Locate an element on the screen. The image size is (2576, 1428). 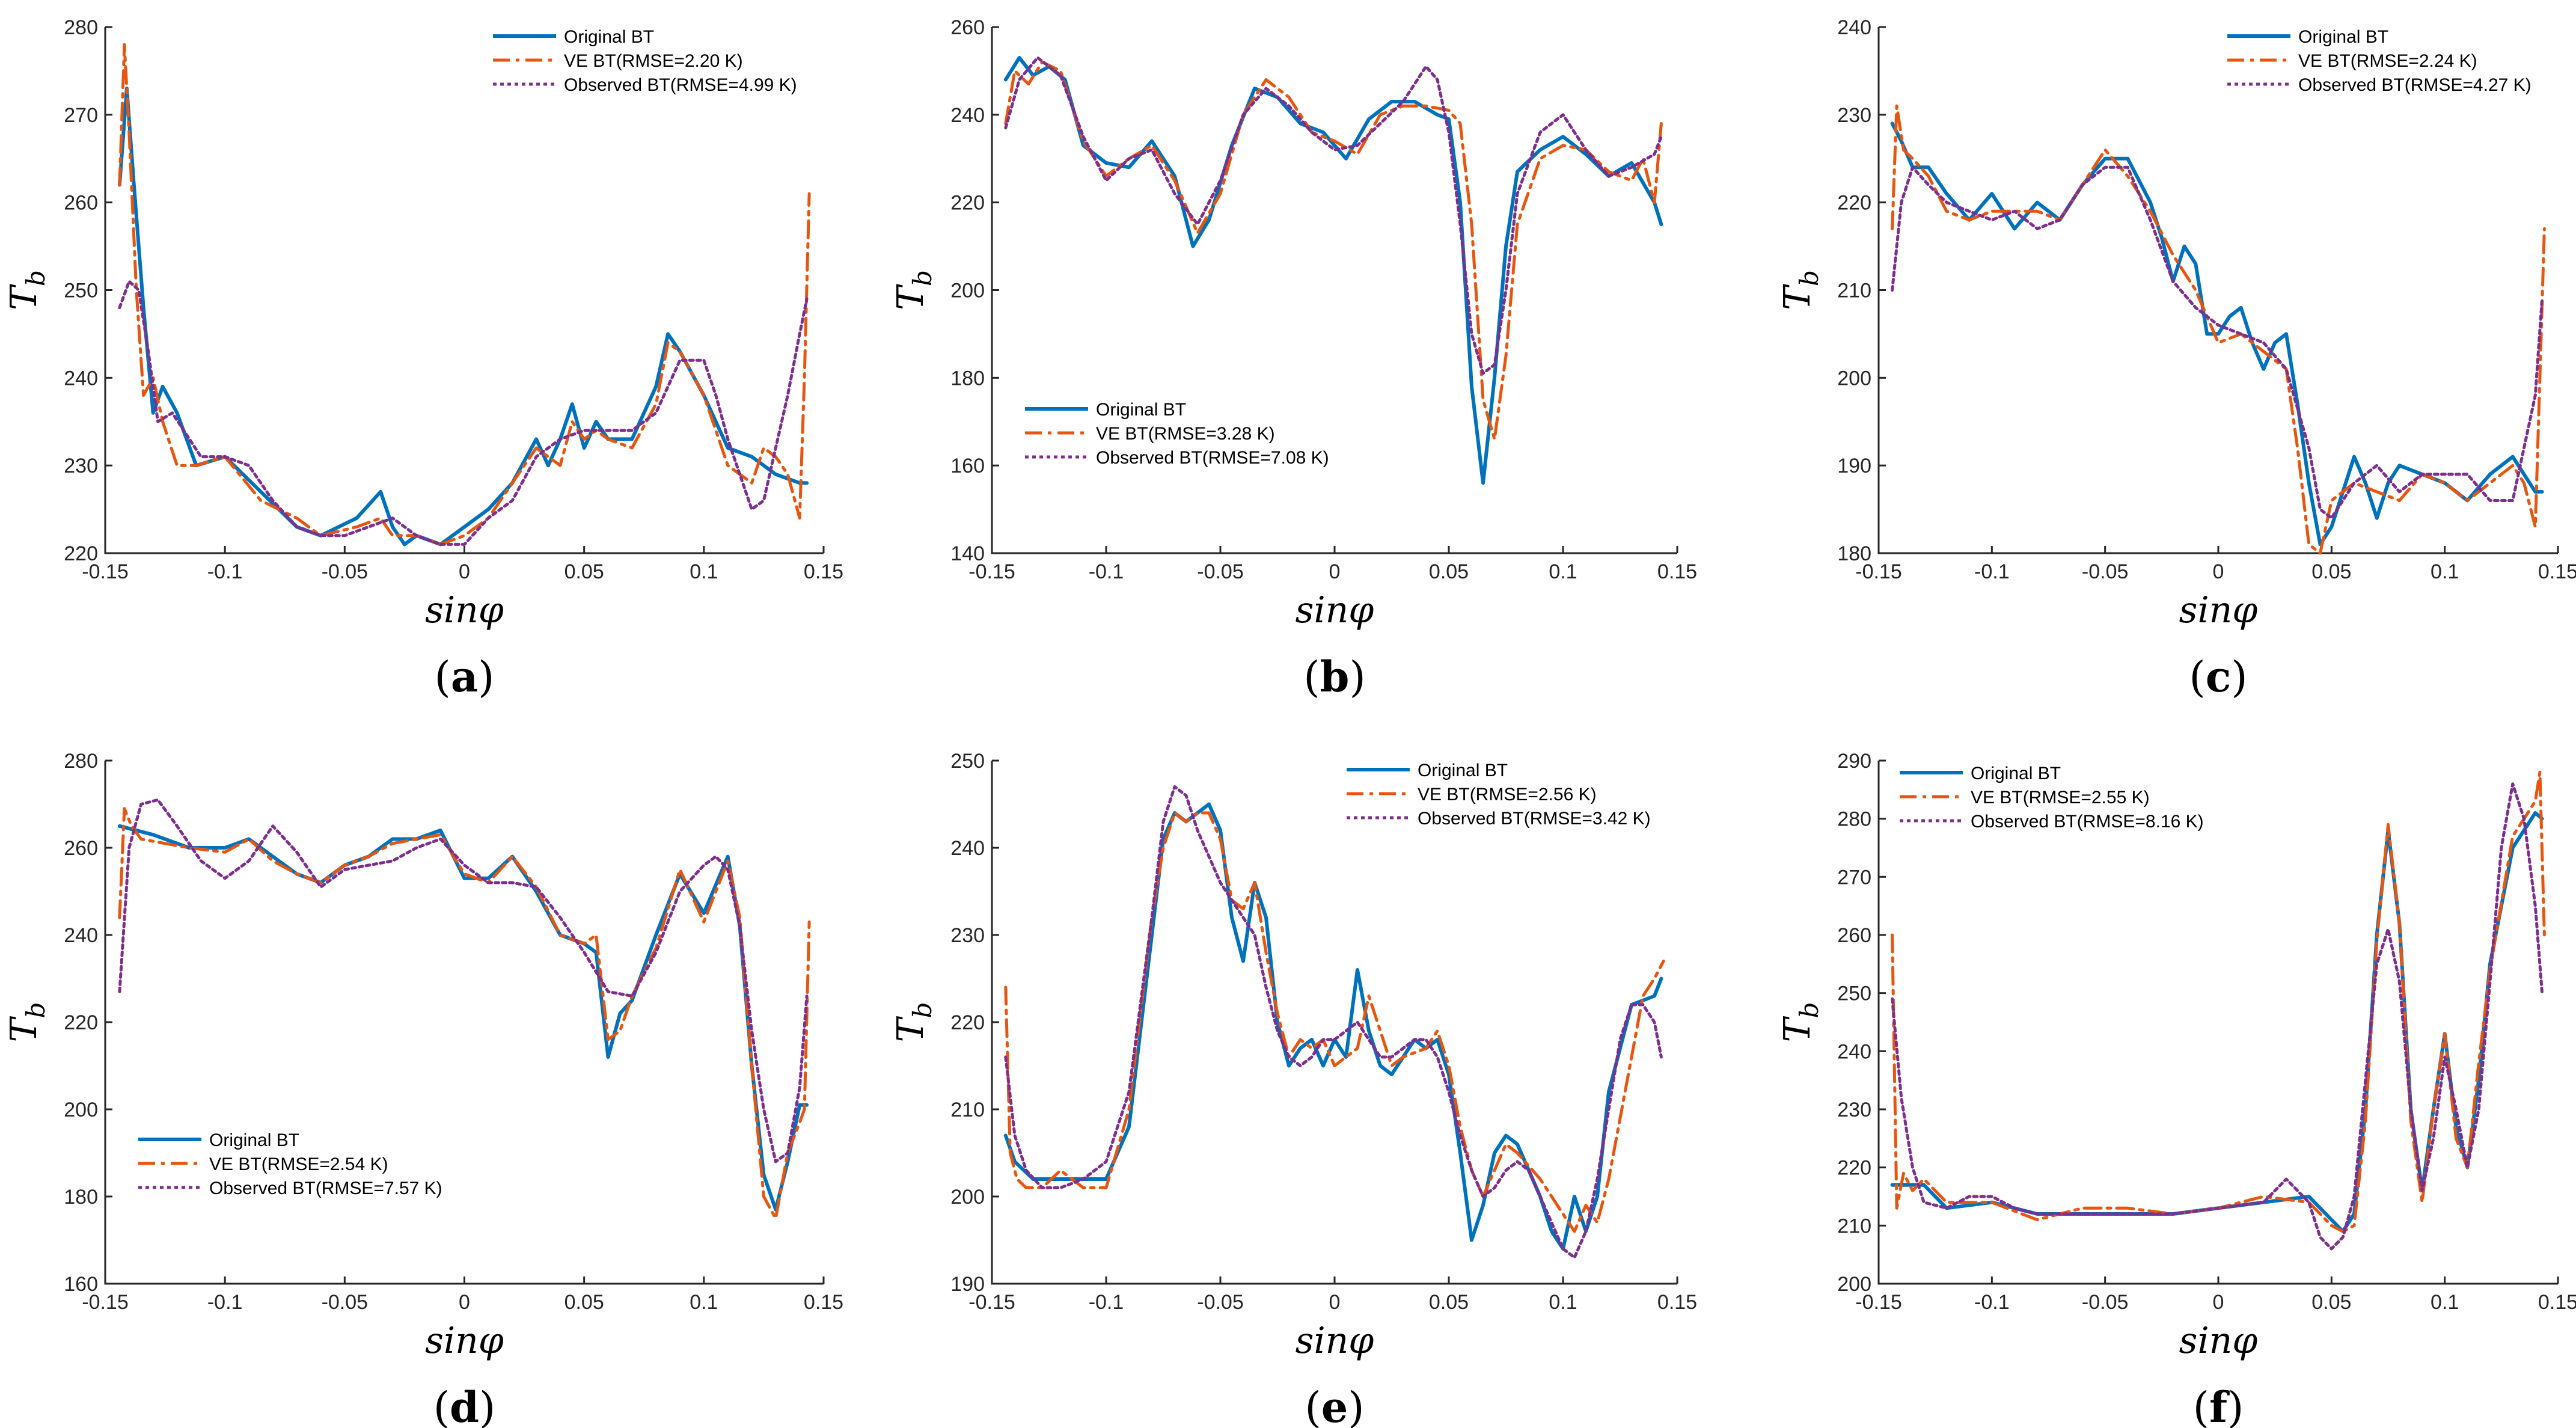
panel-label: (d) is located at coordinates (464, 1405).